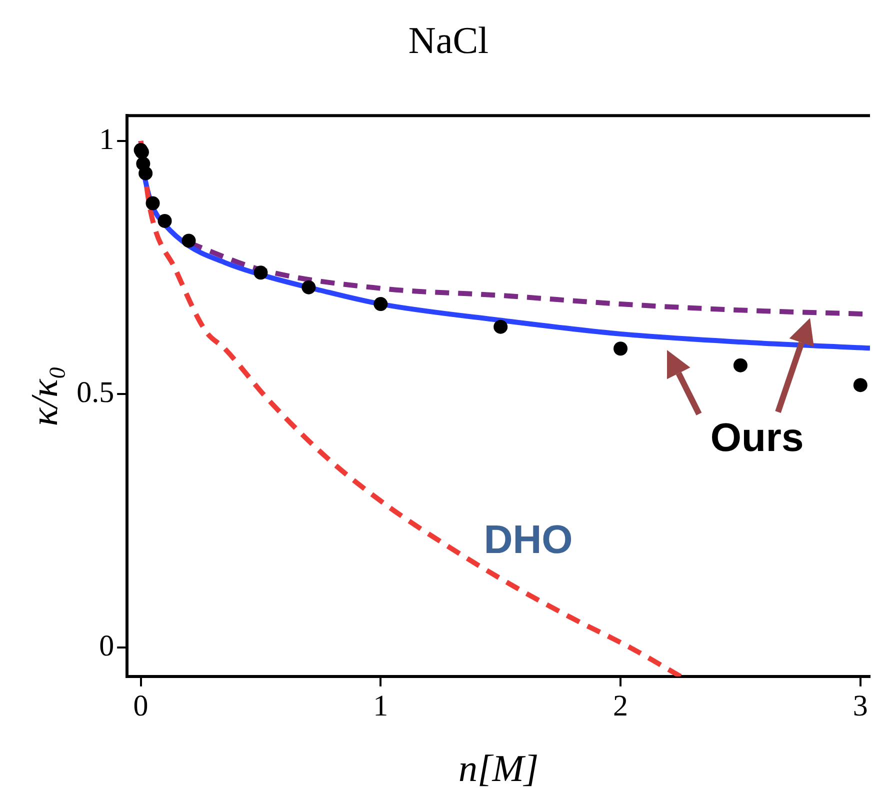  What do you see at coordinates (45, 396) in the screenshot?
I see `y-axis-title: κ/κ₀` at bounding box center [45, 396].